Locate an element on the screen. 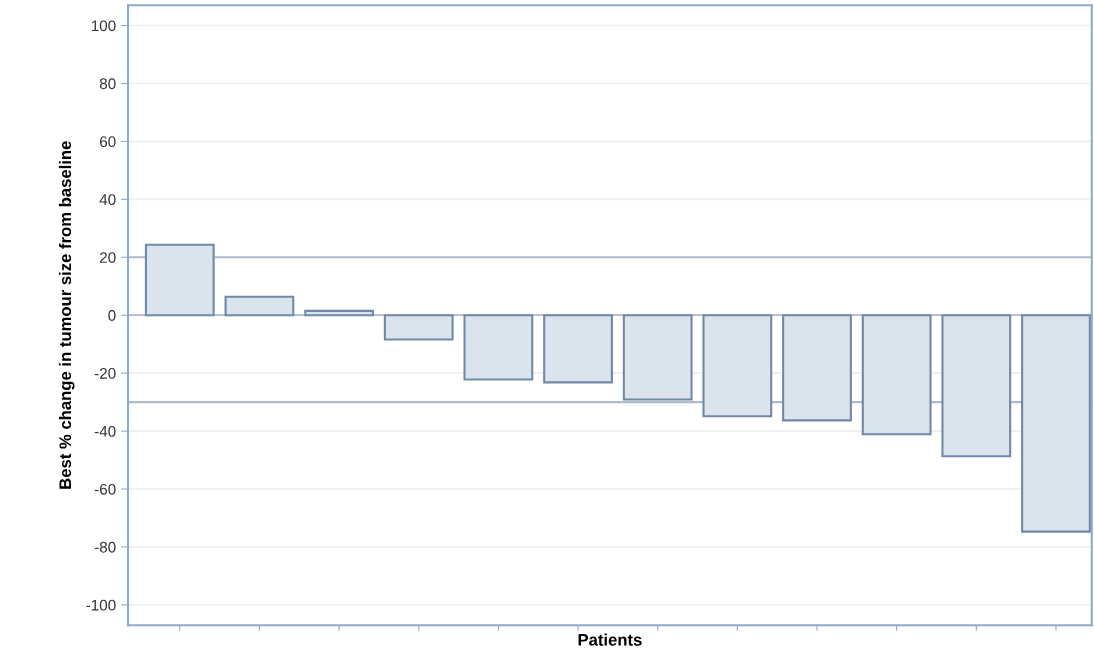  y-tick-label: -100 is located at coordinates (101, 605).